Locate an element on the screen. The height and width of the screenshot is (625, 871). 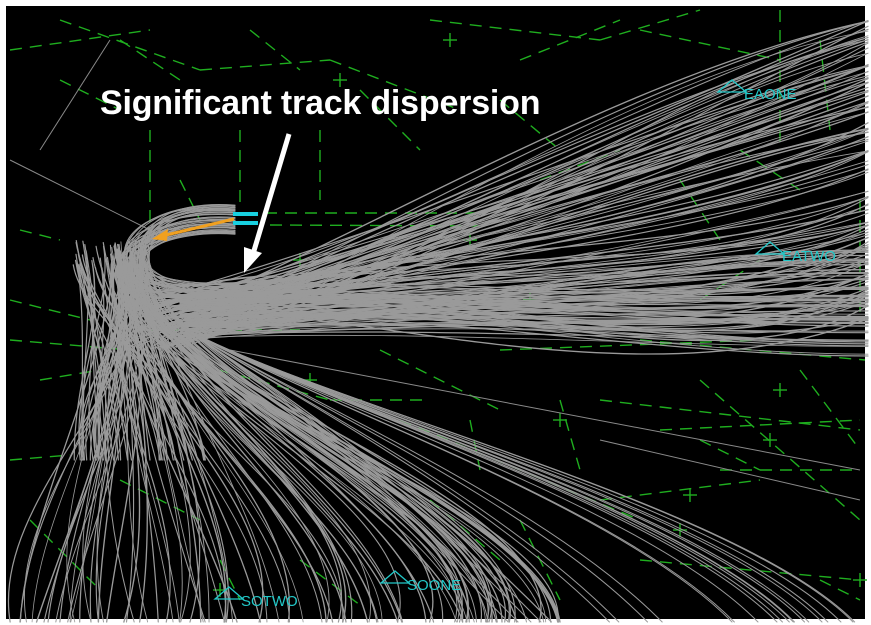
heading-arrow-icon is located at coordinates (193, 229).